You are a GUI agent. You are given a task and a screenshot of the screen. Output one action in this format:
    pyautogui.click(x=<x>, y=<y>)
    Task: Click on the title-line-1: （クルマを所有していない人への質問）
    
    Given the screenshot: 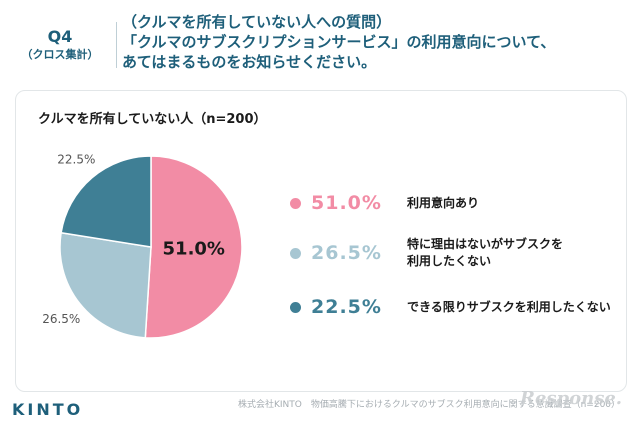 What is the action you would take?
    pyautogui.click(x=257, y=22)
    